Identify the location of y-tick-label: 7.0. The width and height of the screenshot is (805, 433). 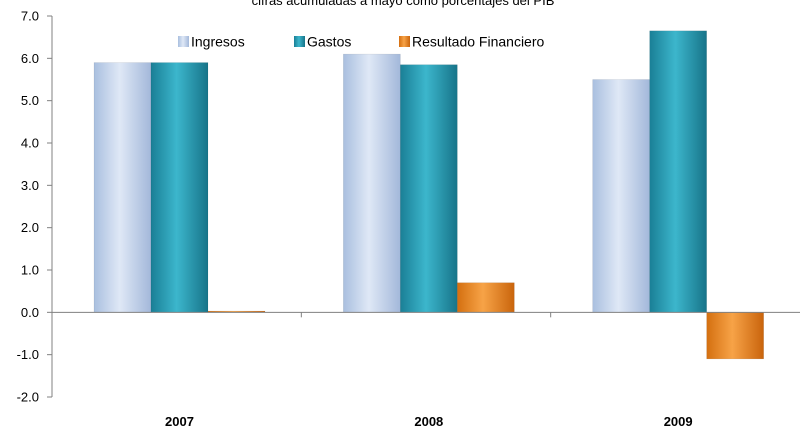
(30, 16).